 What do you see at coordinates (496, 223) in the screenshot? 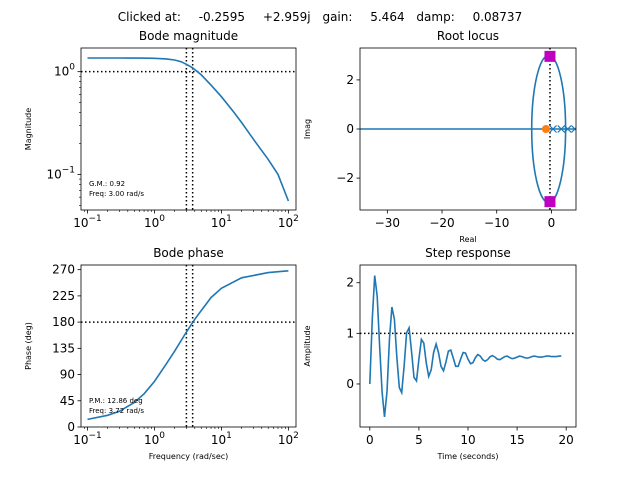
I see `x-tick-label: −10` at bounding box center [496, 223].